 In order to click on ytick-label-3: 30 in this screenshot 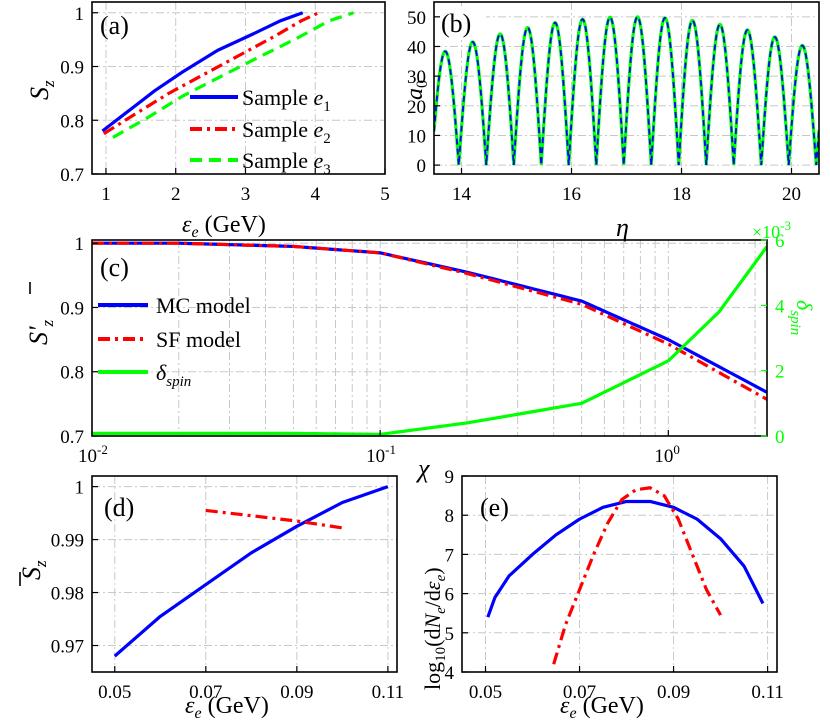, I will do `click(416, 77)`.